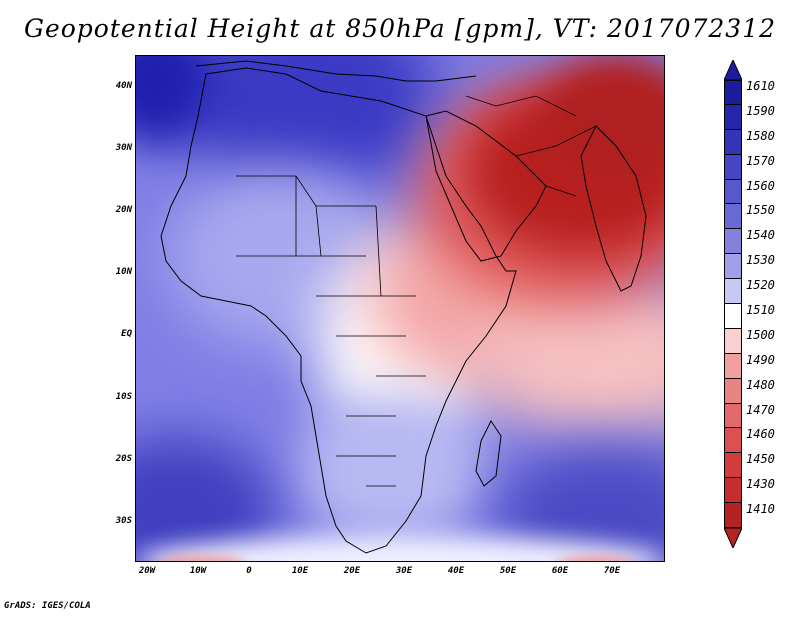 This screenshot has height=618, width=800. I want to click on lat-label-30s: 30S, so click(123, 521).